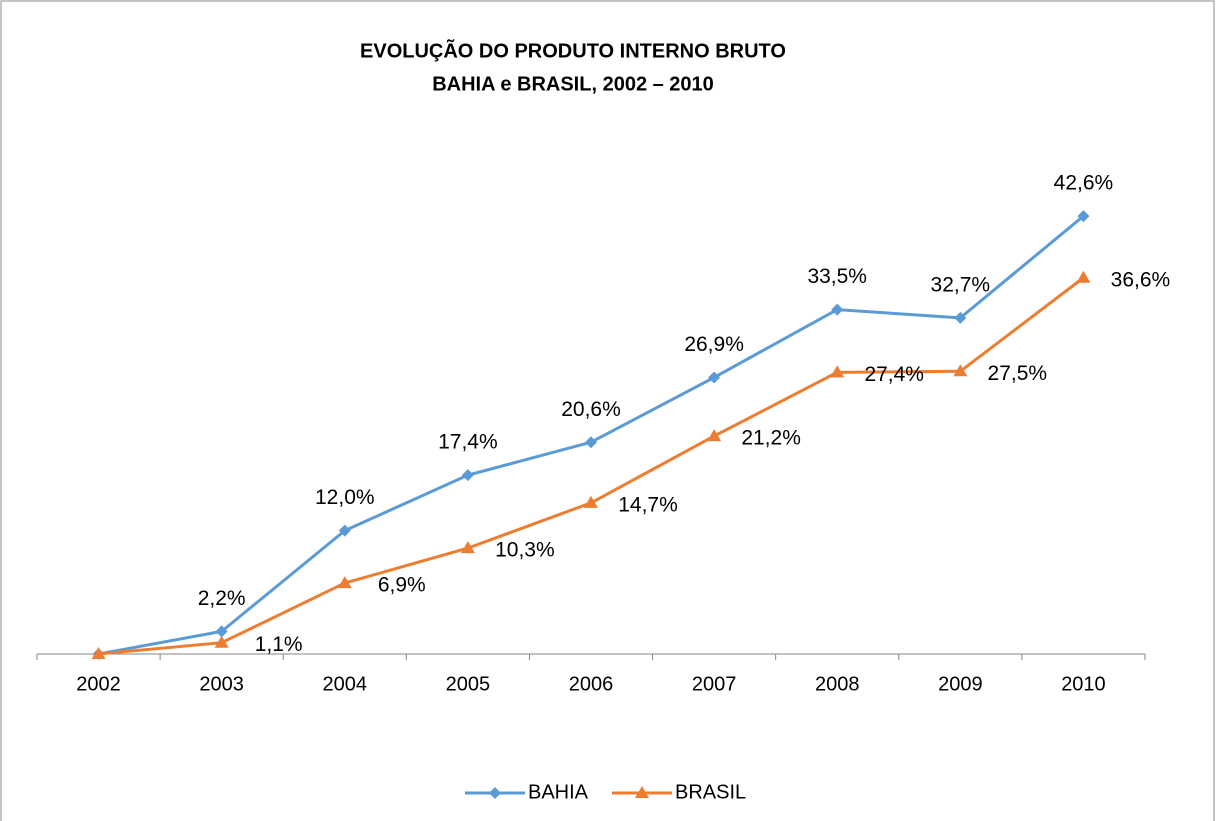 The height and width of the screenshot is (821, 1216). Describe the element at coordinates (1018, 373) in the screenshot. I see `data-label: 27,5%` at that location.